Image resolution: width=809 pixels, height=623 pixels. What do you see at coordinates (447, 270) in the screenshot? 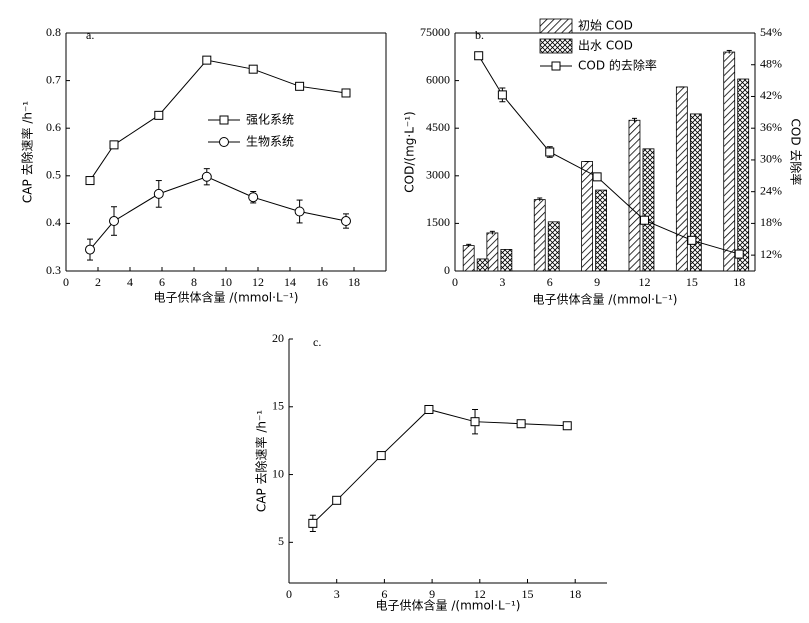
I see `y-tick-label: 0` at bounding box center [447, 270].